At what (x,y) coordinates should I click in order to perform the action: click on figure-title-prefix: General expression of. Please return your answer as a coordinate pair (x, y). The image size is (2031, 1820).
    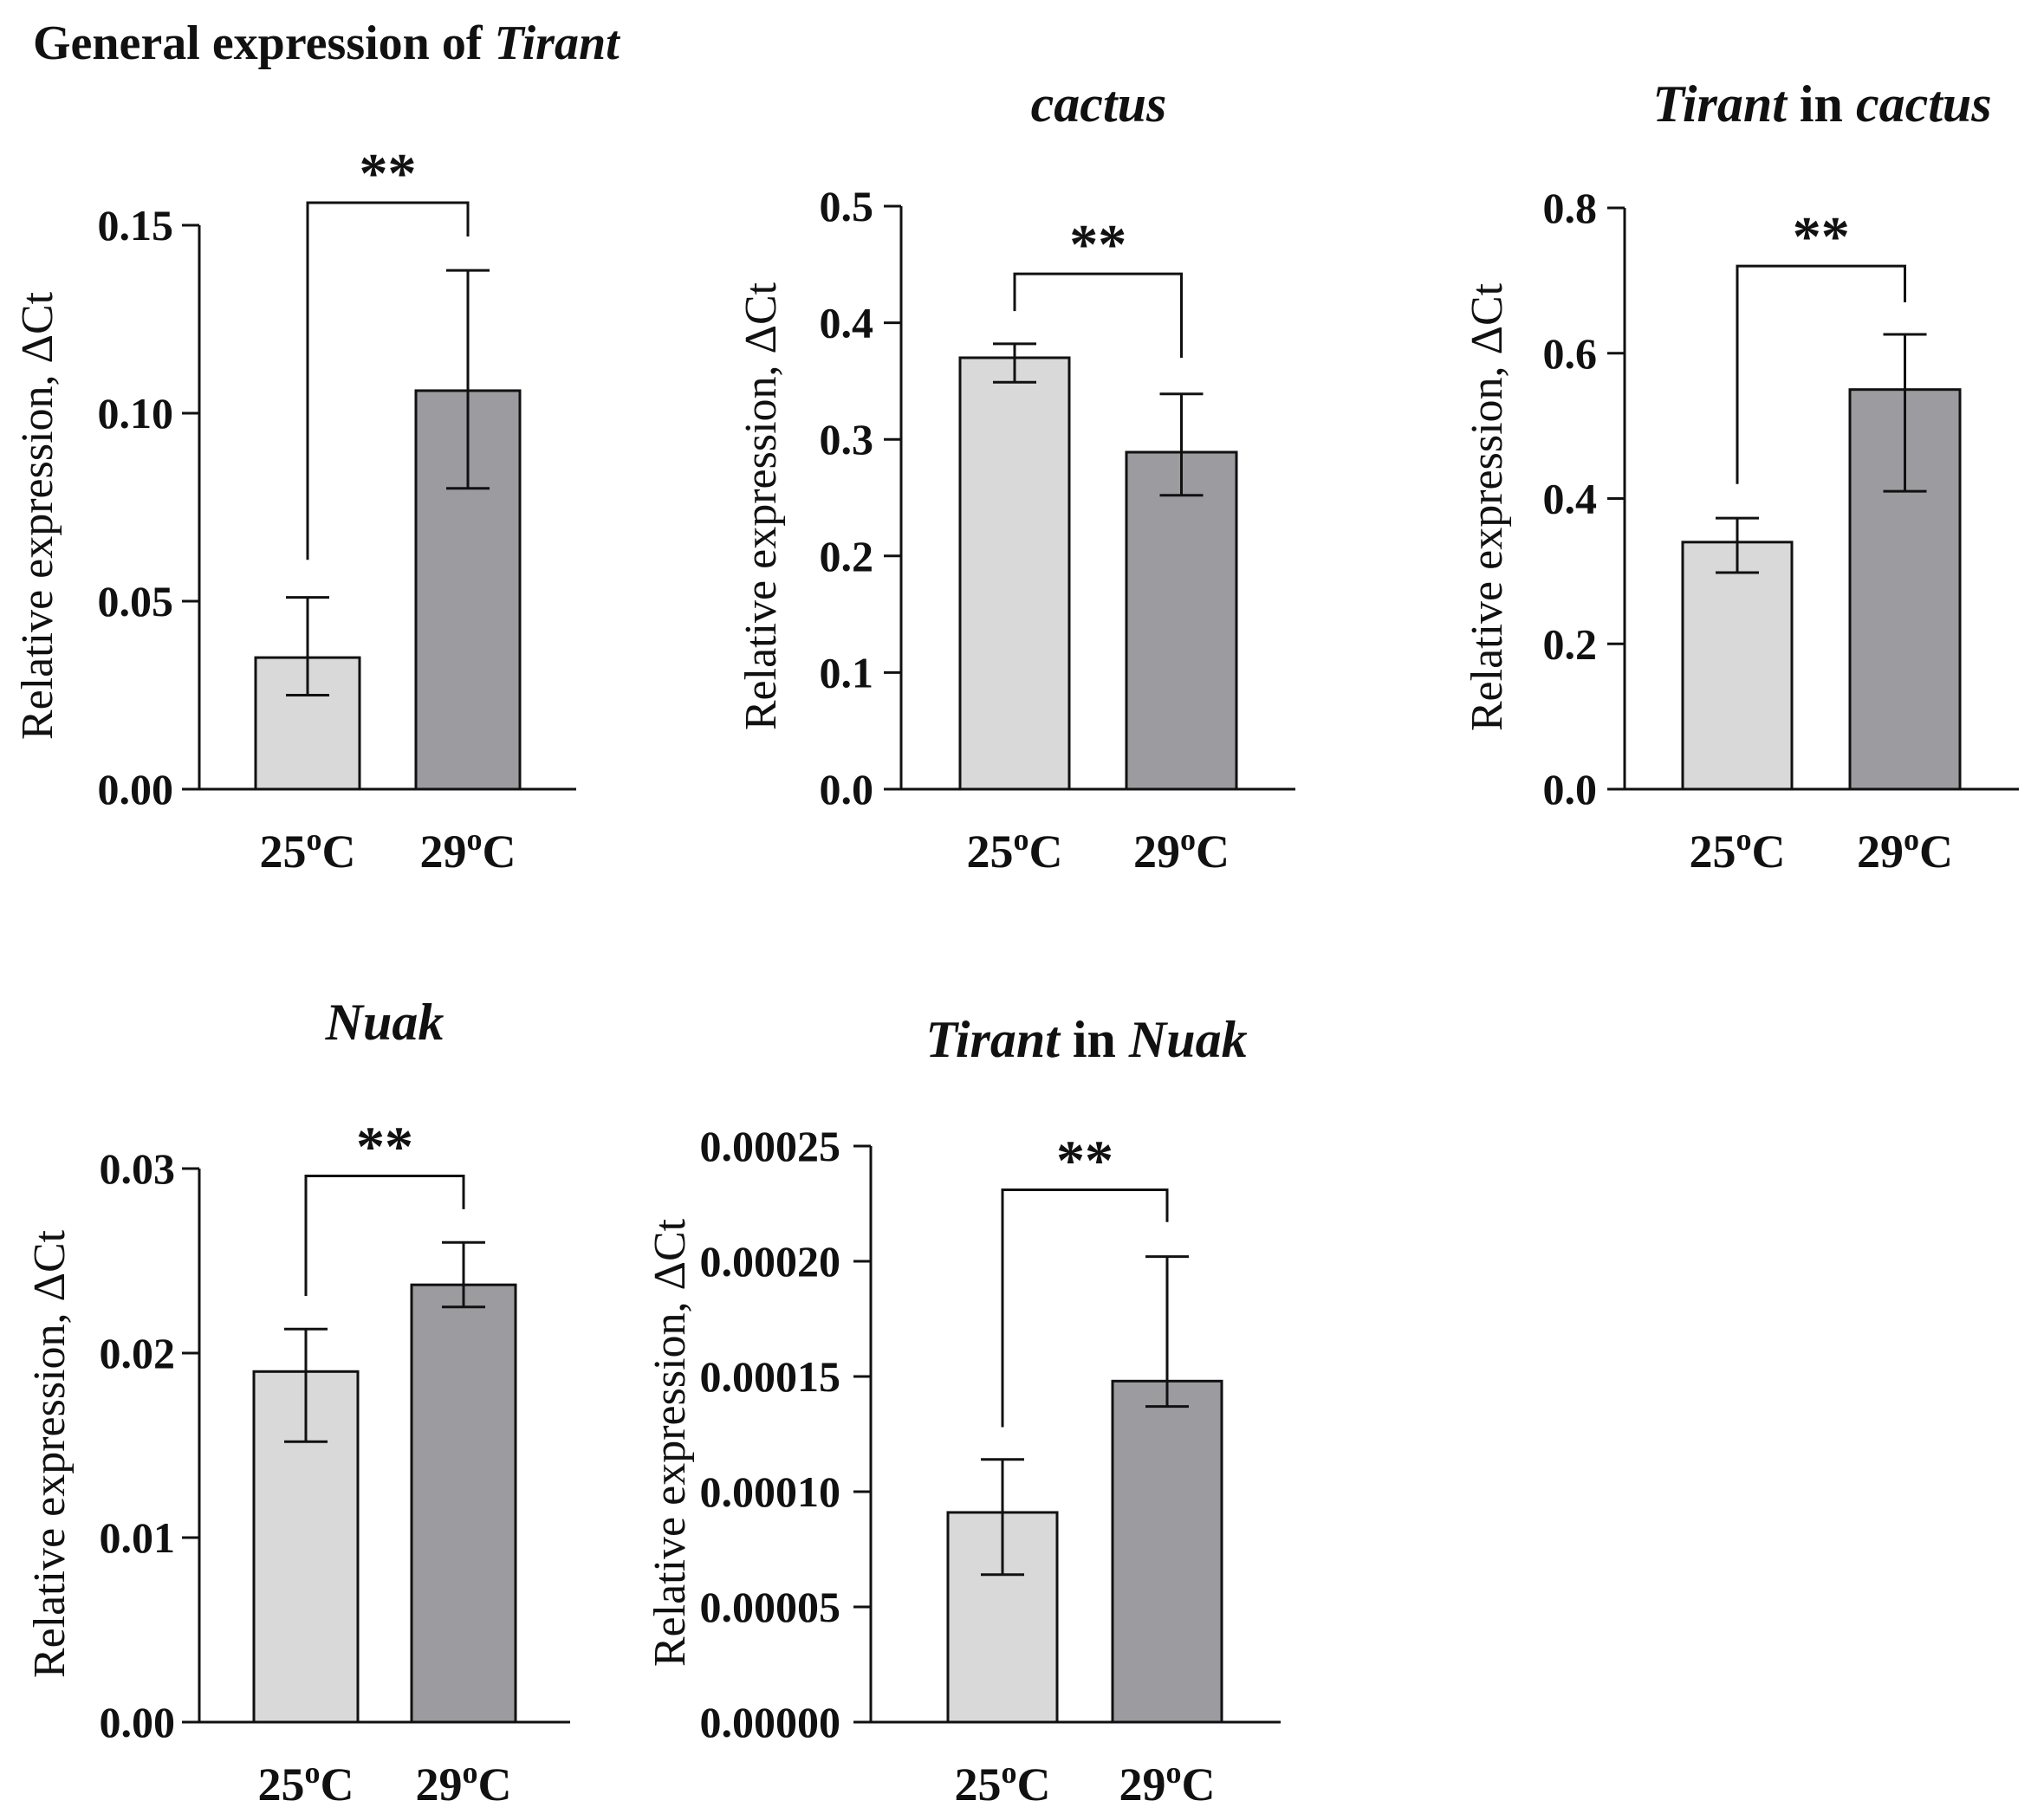
    Looking at the image, I should click on (263, 43).